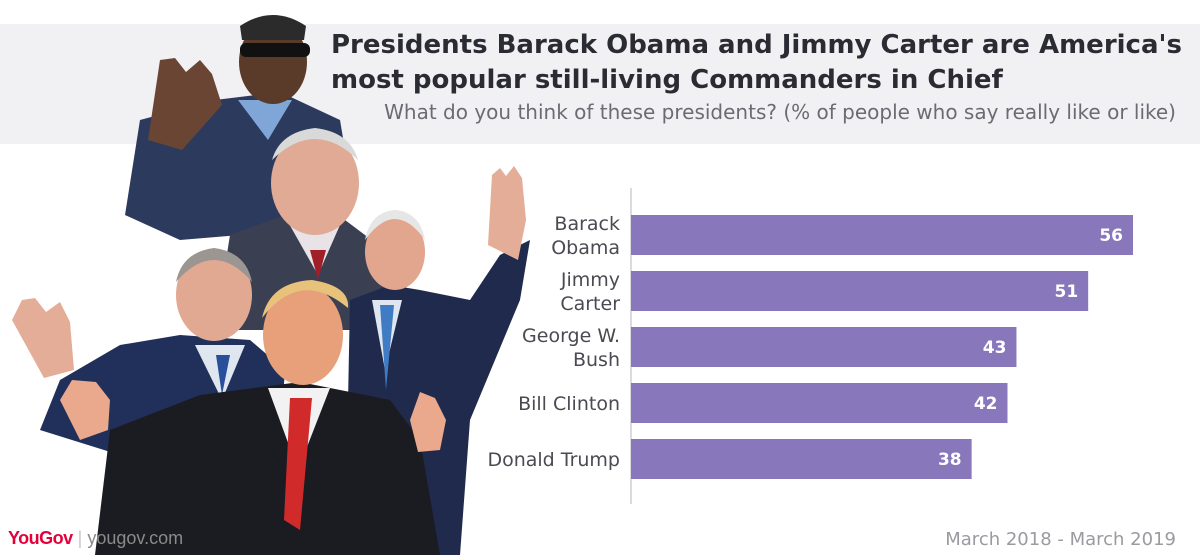  I want to click on bar-value-label: 38, so click(950, 460).